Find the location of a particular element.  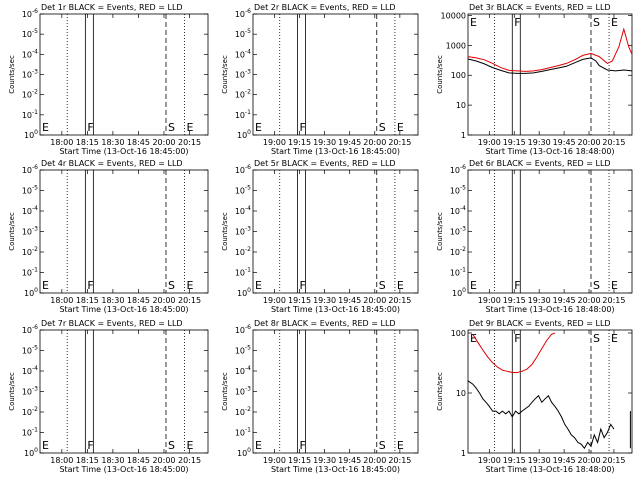

series-line is located at coordinates (514, 352).